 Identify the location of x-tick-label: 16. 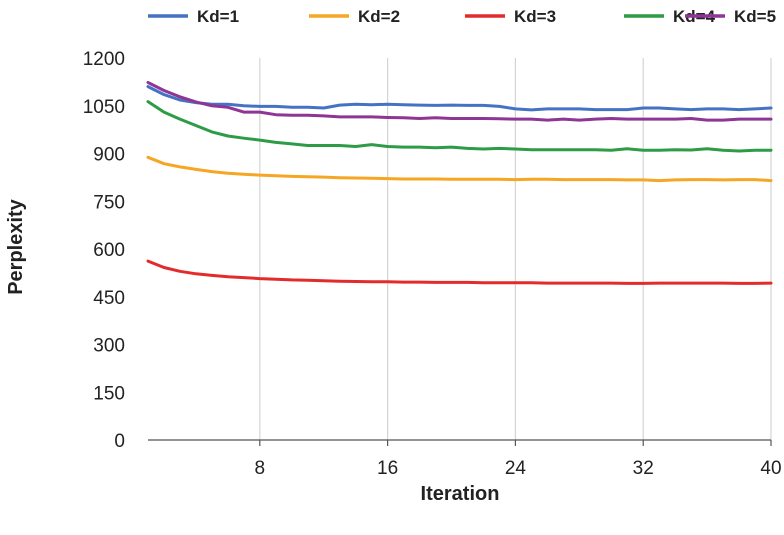
(387, 468).